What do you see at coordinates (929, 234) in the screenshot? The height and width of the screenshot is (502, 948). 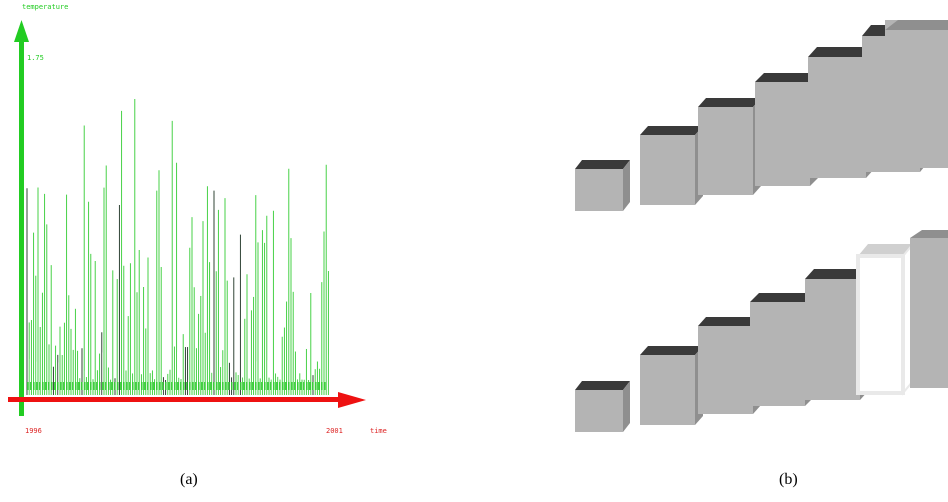 I see `box-r2-6-cap` at bounding box center [929, 234].